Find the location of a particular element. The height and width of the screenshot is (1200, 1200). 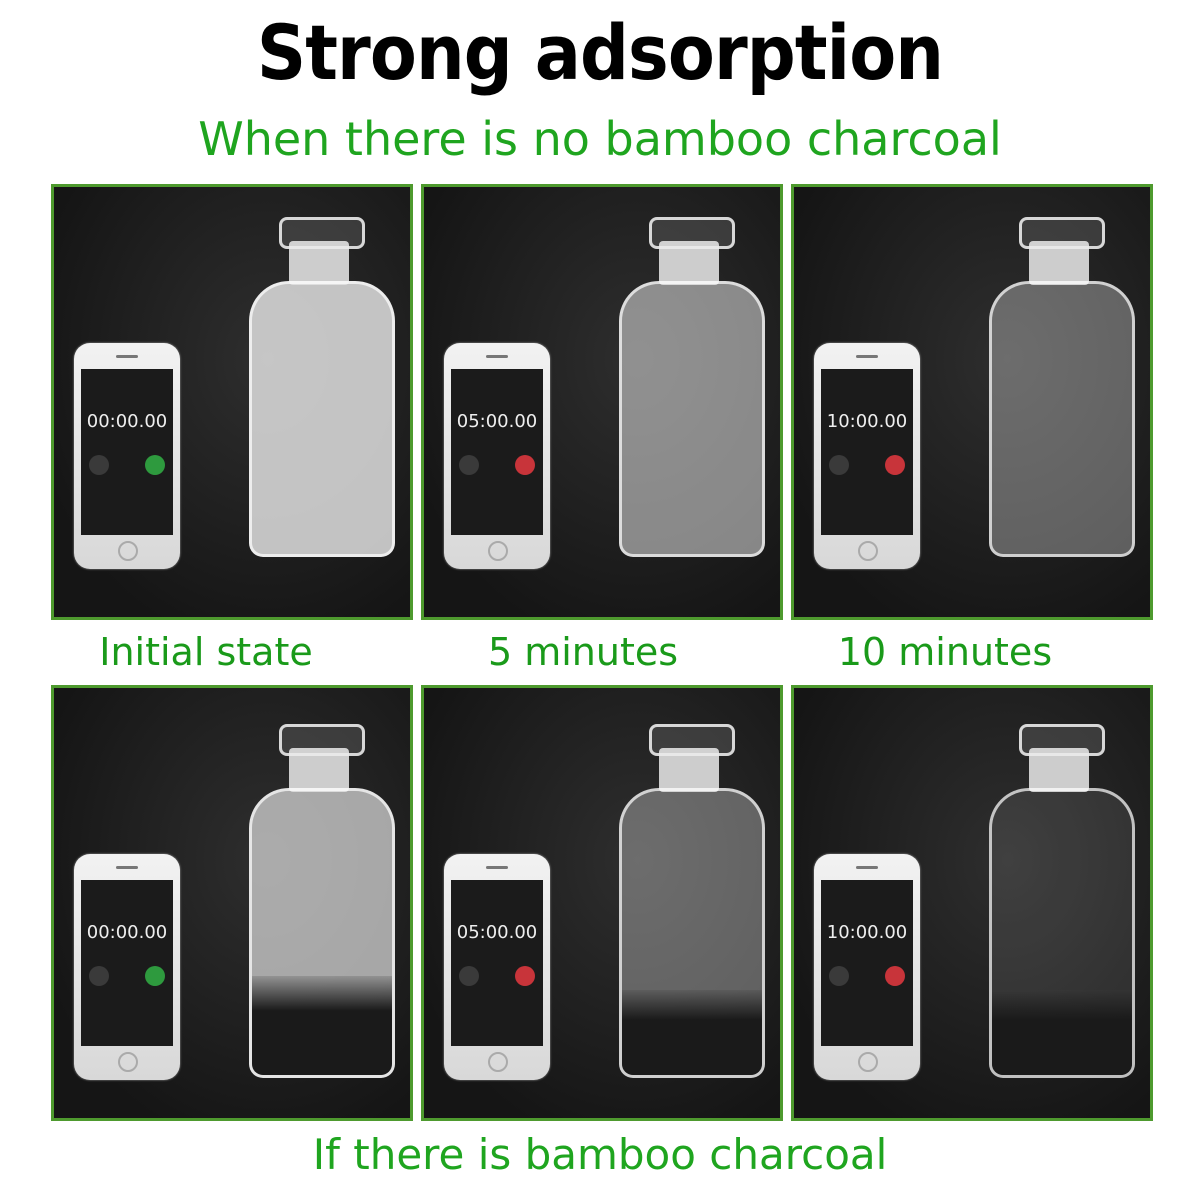

stage-label-initial: Initial state is located at coordinates (206, 652).